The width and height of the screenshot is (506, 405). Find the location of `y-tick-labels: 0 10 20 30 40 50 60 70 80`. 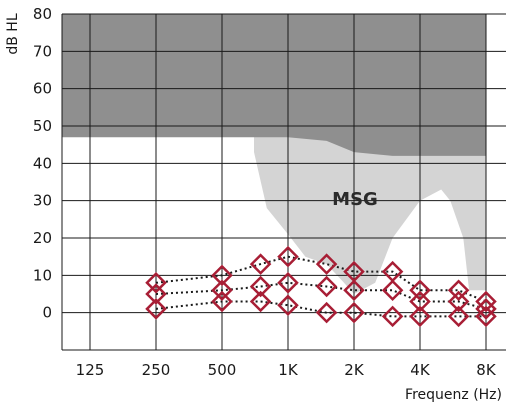

y-tick-labels: 0 10 20 30 40 50 60 70 80 is located at coordinates (42, 163).